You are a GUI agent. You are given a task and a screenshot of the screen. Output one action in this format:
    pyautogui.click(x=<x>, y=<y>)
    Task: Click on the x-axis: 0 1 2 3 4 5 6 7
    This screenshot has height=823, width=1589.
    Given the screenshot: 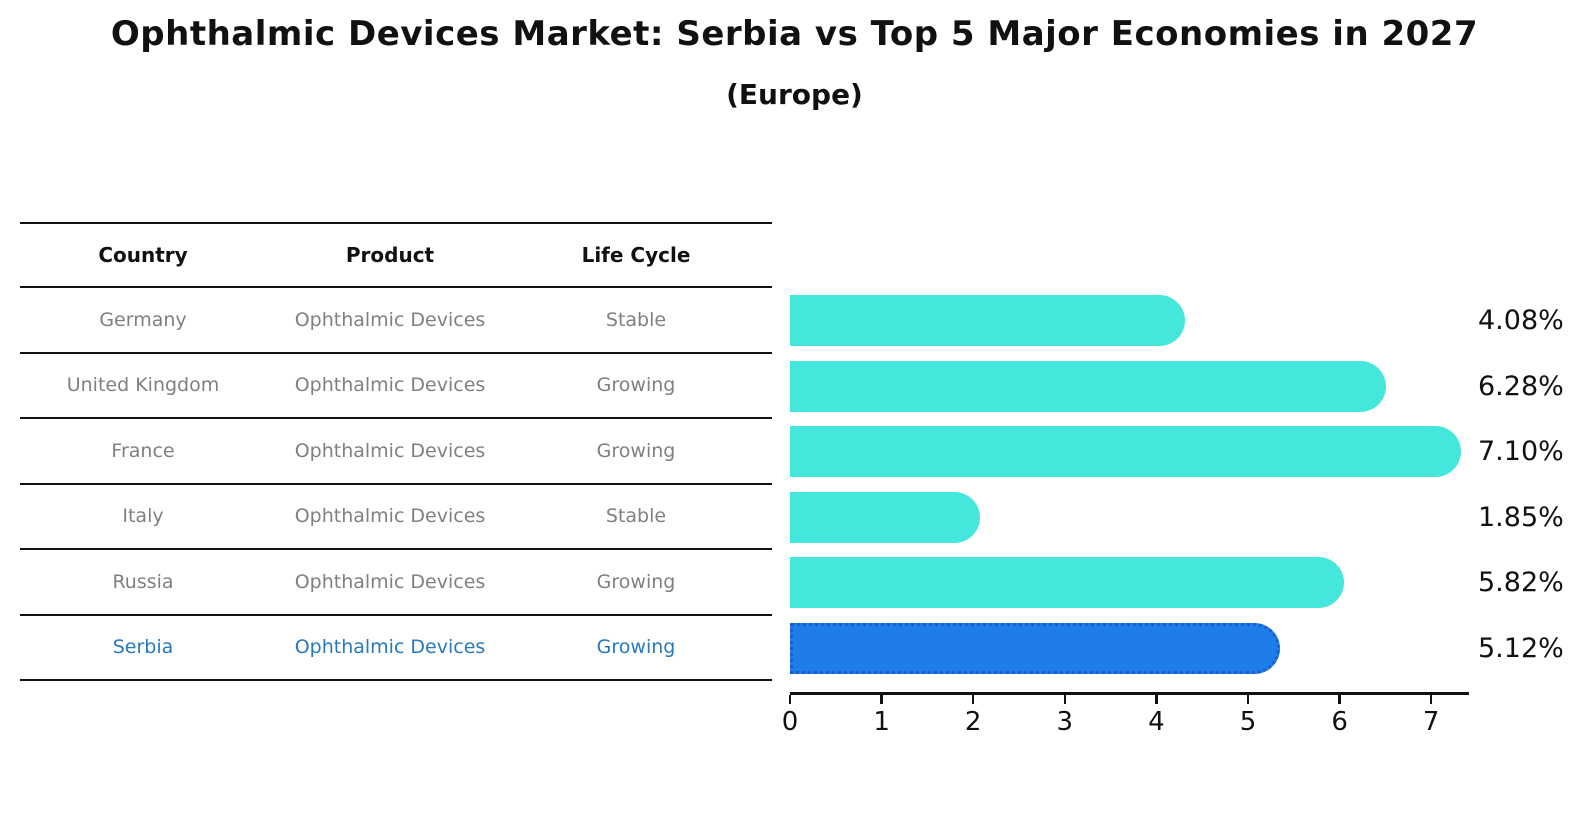 What is the action you would take?
    pyautogui.click(x=1131, y=722)
    